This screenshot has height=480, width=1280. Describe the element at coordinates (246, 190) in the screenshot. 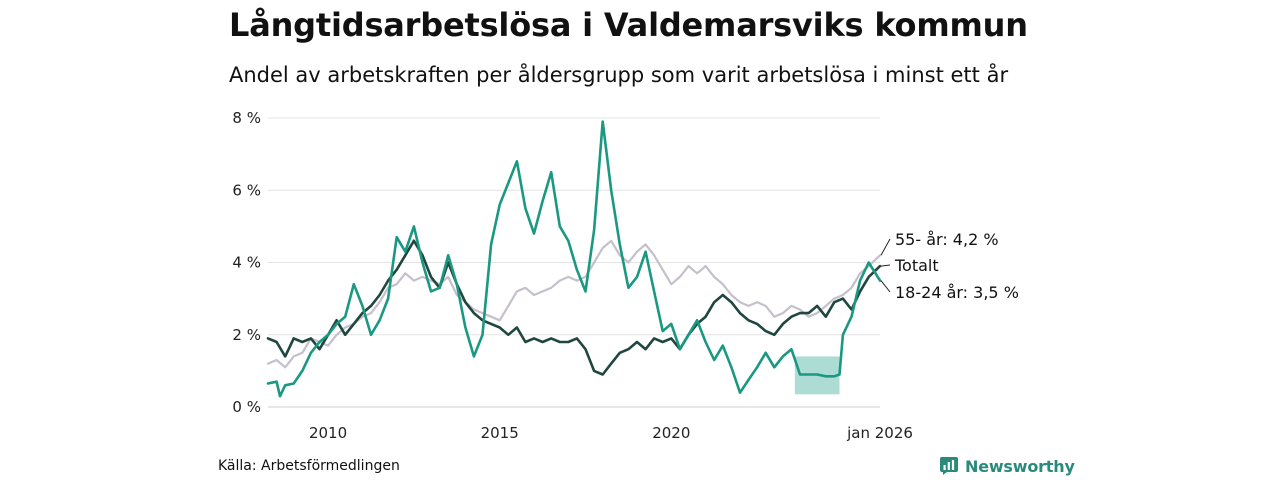

I see `y-tick-label: 6 %` at that location.